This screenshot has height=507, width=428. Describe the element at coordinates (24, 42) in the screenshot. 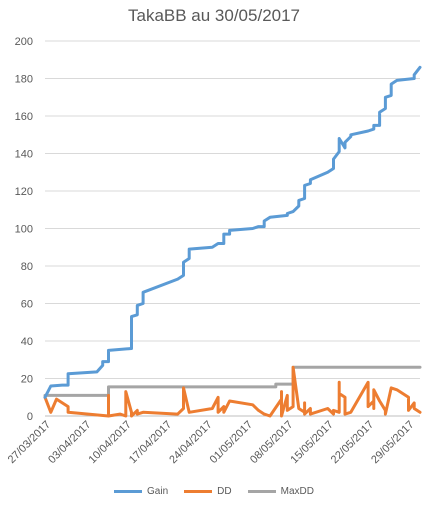

I see `y-tick-label-200: 200` at that location.